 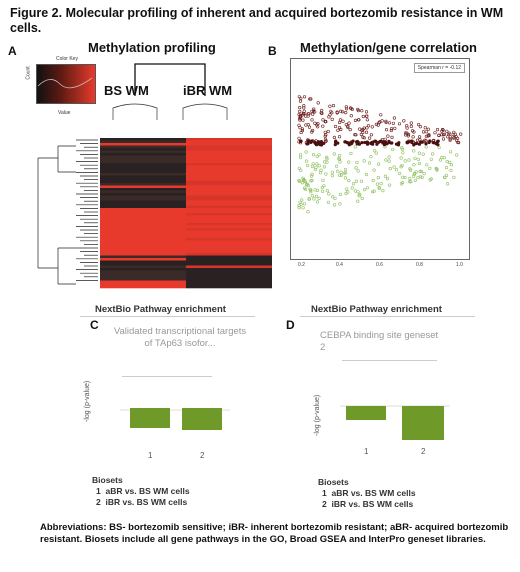 What do you see at coordinates (66, 84) in the screenshot?
I see `color-key-gradient` at bounding box center [66, 84].